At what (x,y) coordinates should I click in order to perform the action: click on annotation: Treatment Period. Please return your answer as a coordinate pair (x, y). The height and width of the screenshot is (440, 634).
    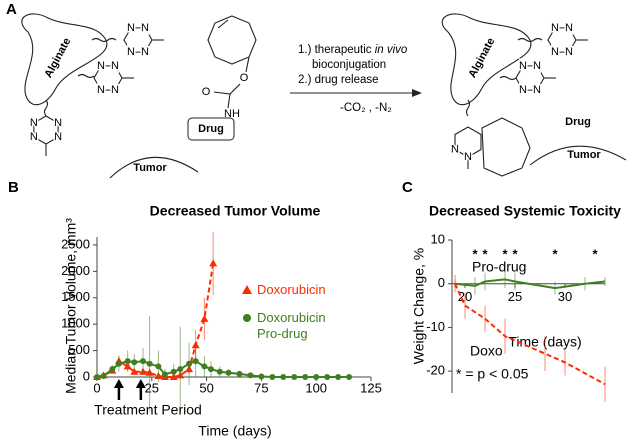
    Looking at the image, I should click on (148, 410).